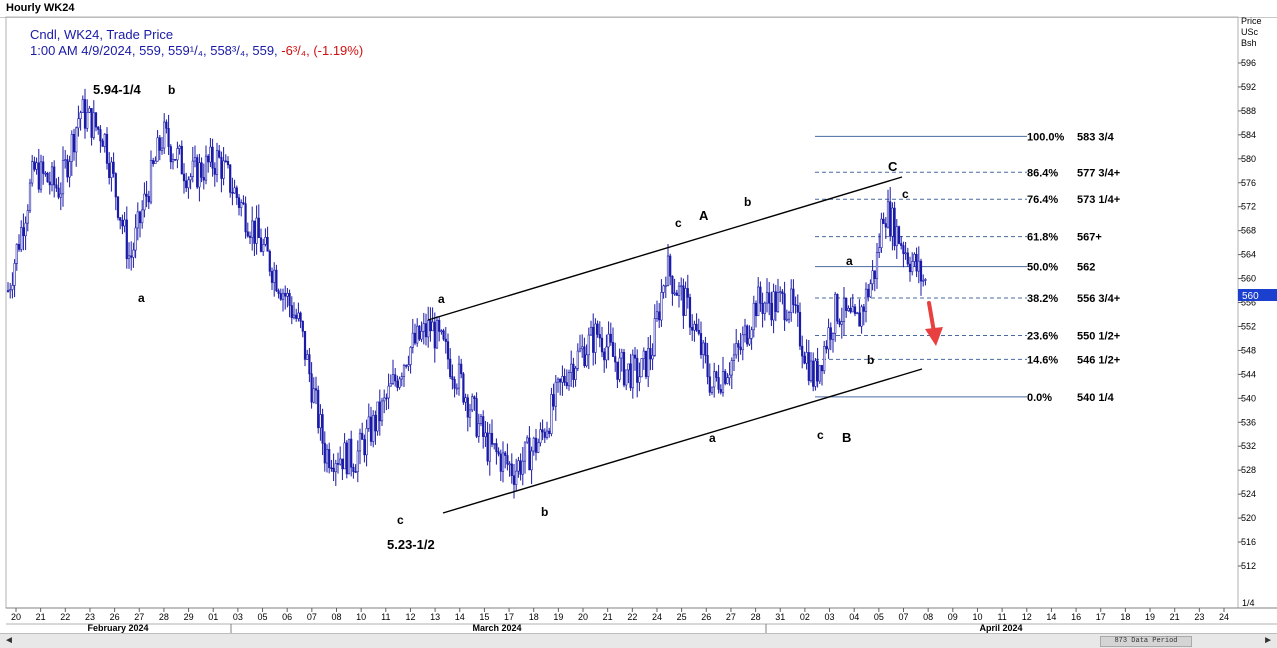 This screenshot has width=1277, height=648. I want to click on x-tick-label: 05, so click(263, 617).